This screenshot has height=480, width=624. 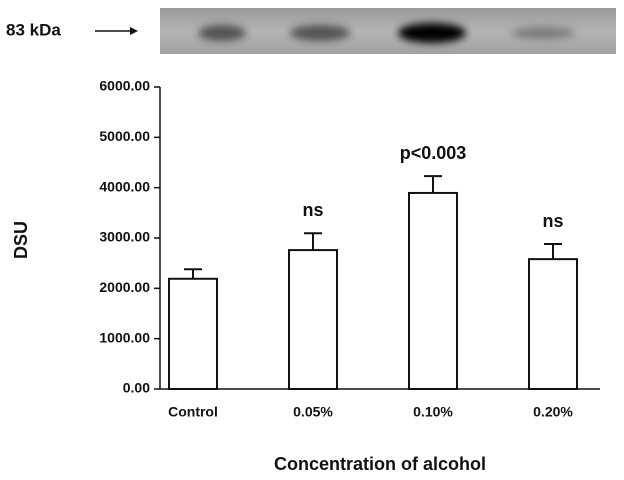 What do you see at coordinates (433, 412) in the screenshot?
I see `x-tick-label: 0.10%` at bounding box center [433, 412].